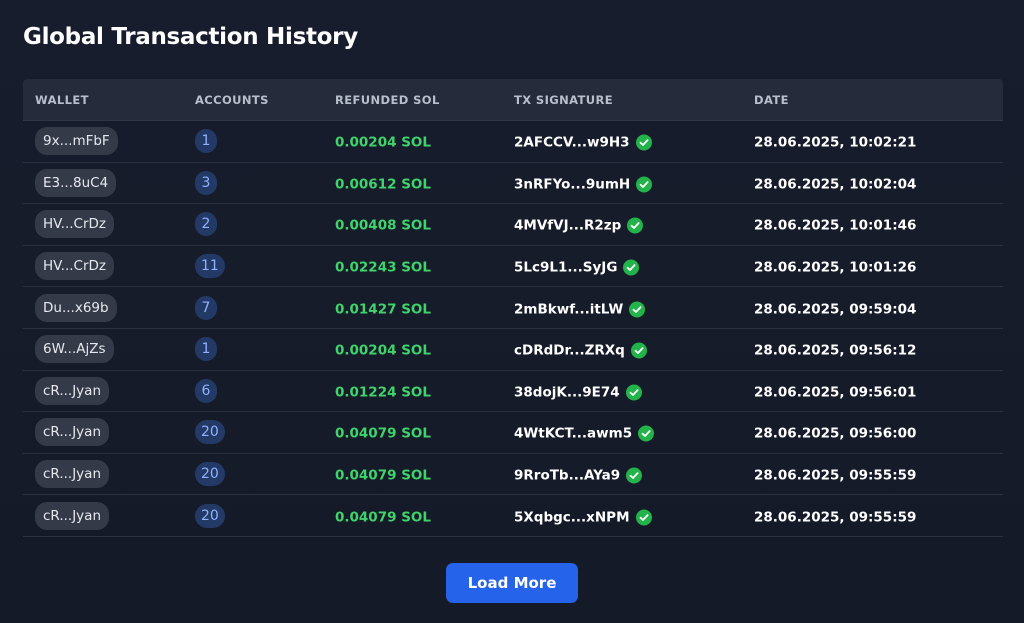 Image resolution: width=1024 pixels, height=623 pixels. I want to click on wallet-cell: 9x...mFbF, so click(76, 141).